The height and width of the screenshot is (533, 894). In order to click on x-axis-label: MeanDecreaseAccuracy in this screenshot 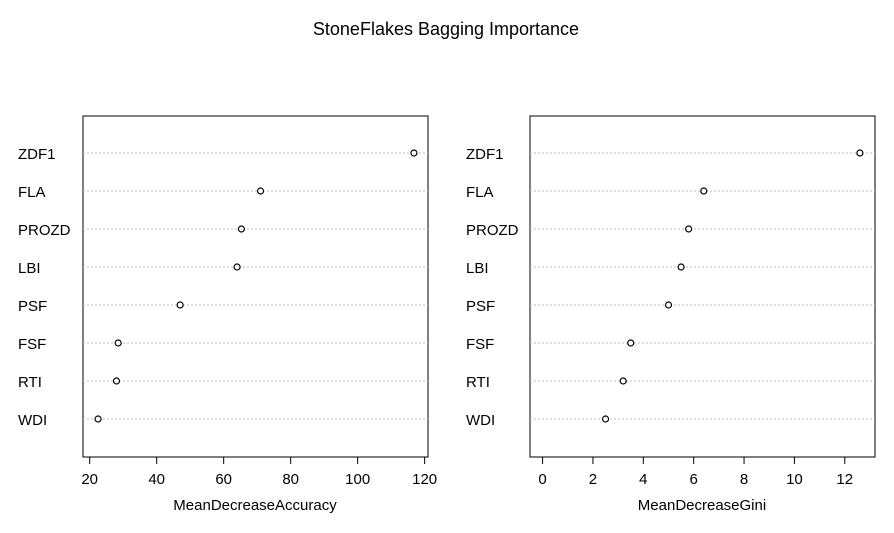, I will do `click(255, 505)`.